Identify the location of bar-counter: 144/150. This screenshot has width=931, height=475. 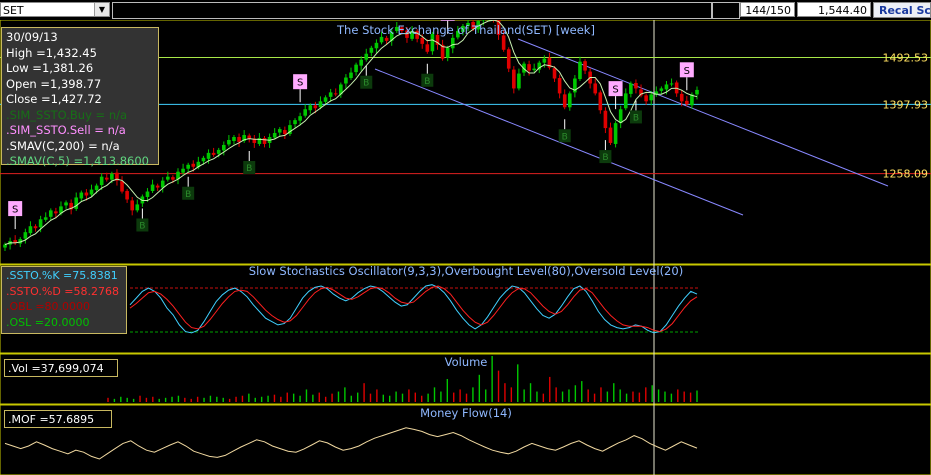
(767, 9).